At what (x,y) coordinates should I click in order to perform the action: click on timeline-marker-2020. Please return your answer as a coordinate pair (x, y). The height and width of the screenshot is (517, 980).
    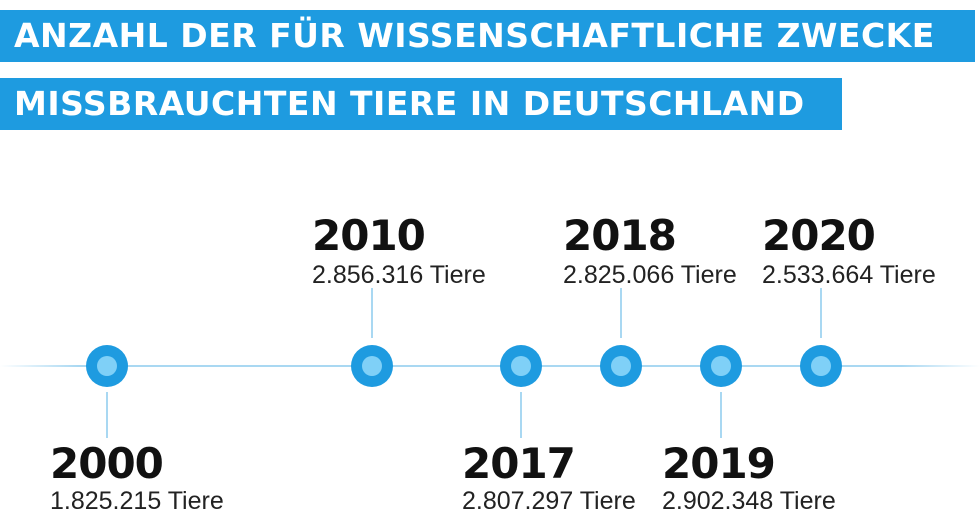
    Looking at the image, I should click on (821, 366).